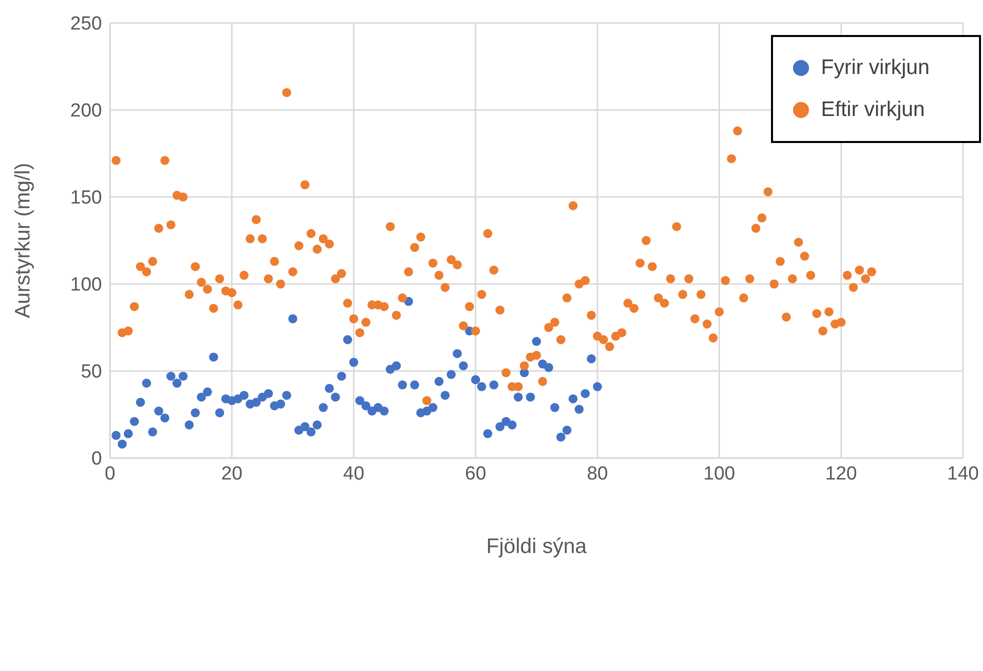 This screenshot has width=983, height=671. What do you see at coordinates (231, 473) in the screenshot?
I see `x-tick-label: 20` at bounding box center [231, 473].